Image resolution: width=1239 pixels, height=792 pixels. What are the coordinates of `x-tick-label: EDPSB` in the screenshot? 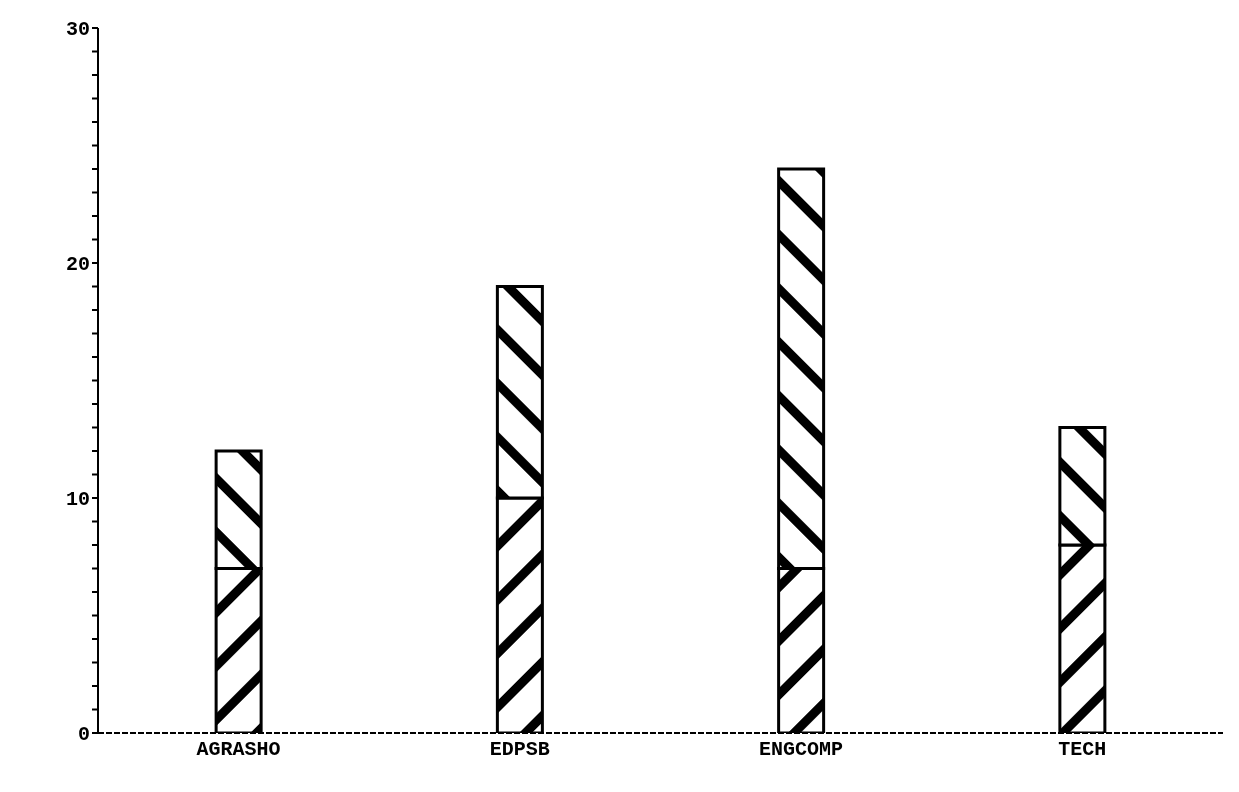 It's located at (519, 750).